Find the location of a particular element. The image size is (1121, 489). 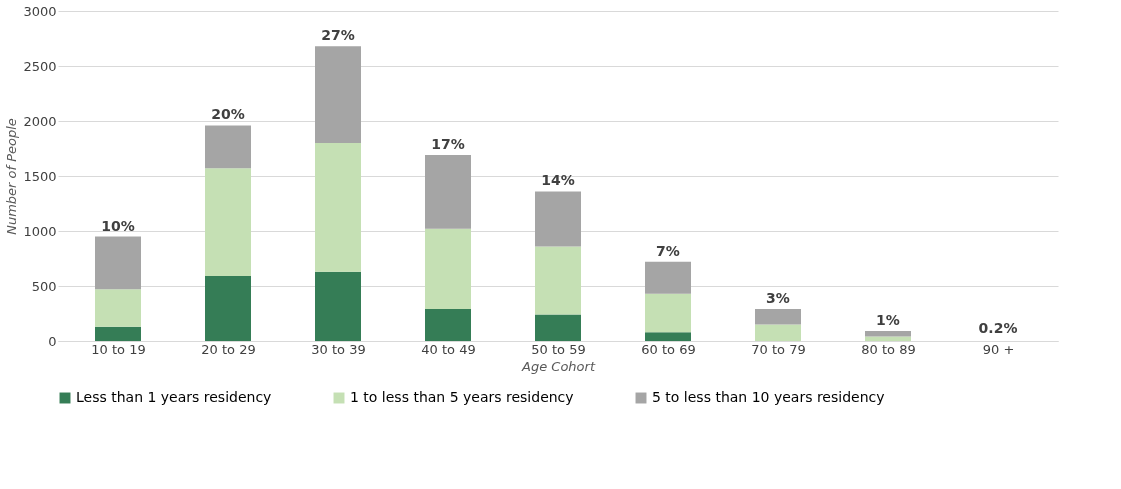

annotation: 3% is located at coordinates (778, 298).